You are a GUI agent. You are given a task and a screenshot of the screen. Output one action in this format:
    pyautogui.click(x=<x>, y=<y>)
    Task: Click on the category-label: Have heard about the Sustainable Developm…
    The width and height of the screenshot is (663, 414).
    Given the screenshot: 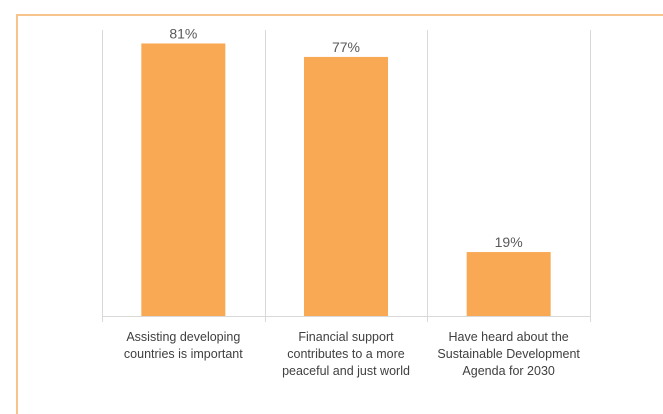 What is the action you would take?
    pyautogui.click(x=509, y=354)
    